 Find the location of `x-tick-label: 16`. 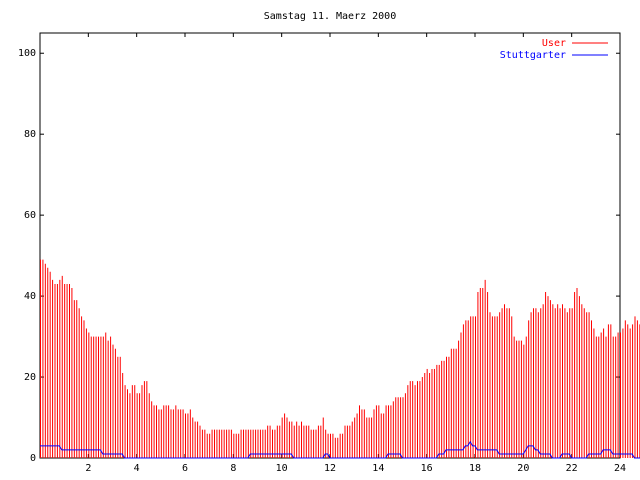

x-tick-label: 16 is located at coordinates (427, 468).